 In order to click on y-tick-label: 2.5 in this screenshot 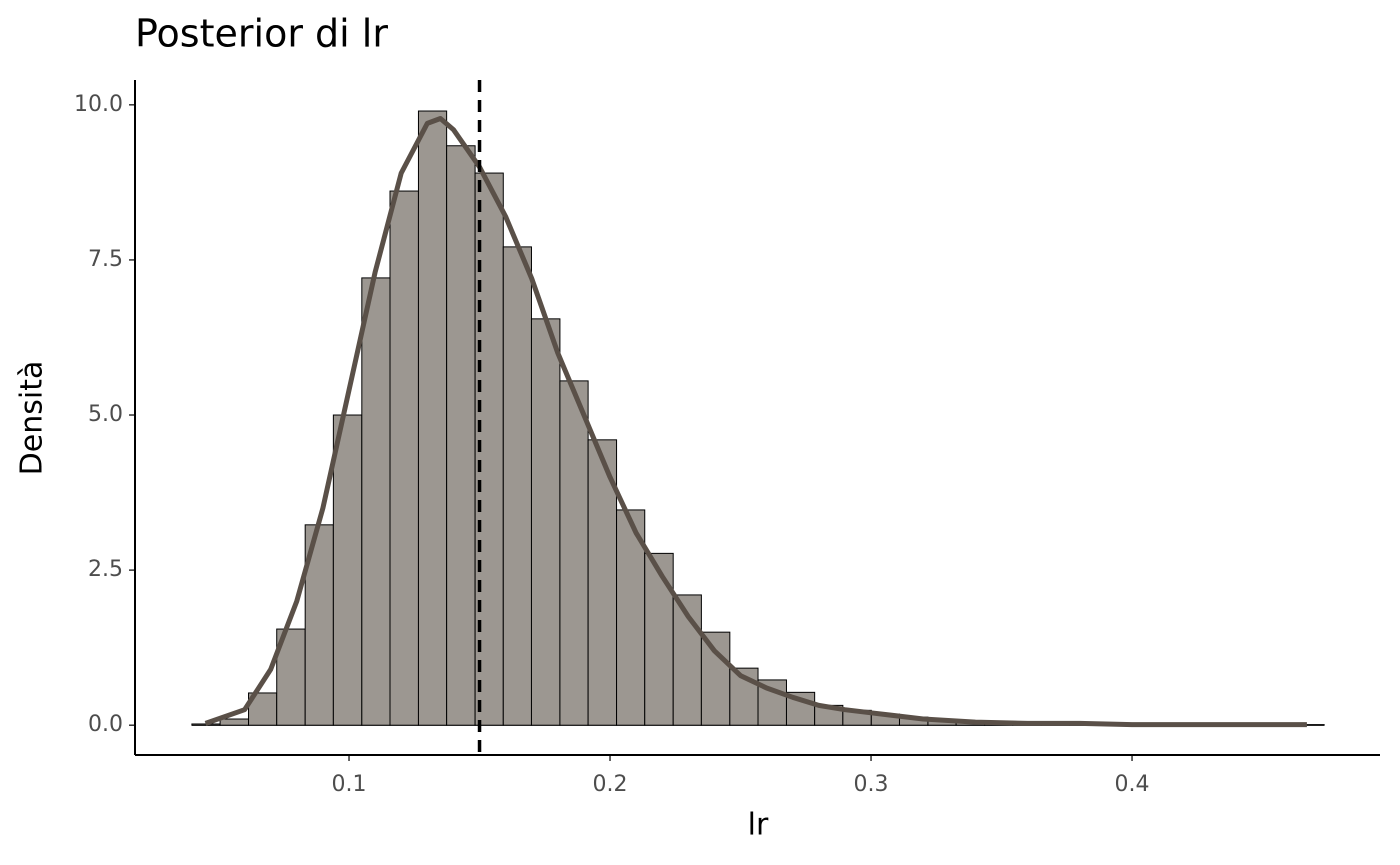, I will do `click(105, 569)`.